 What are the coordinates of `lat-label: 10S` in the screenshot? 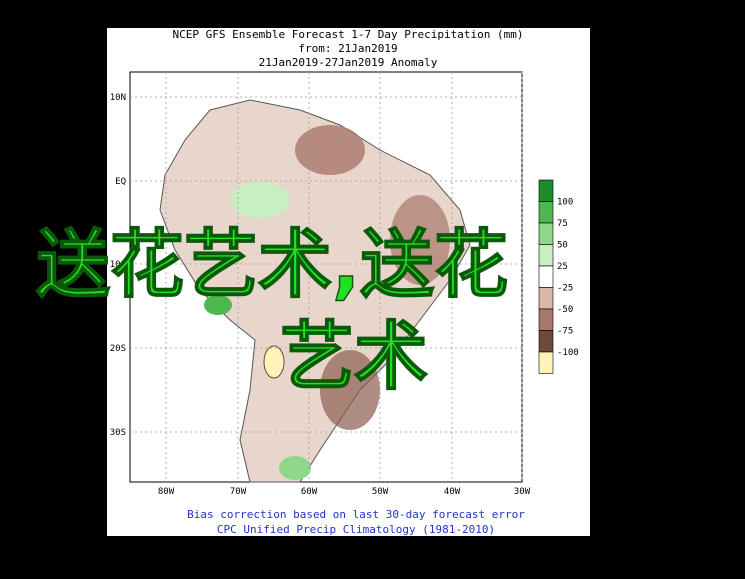 It's located at (118, 265).